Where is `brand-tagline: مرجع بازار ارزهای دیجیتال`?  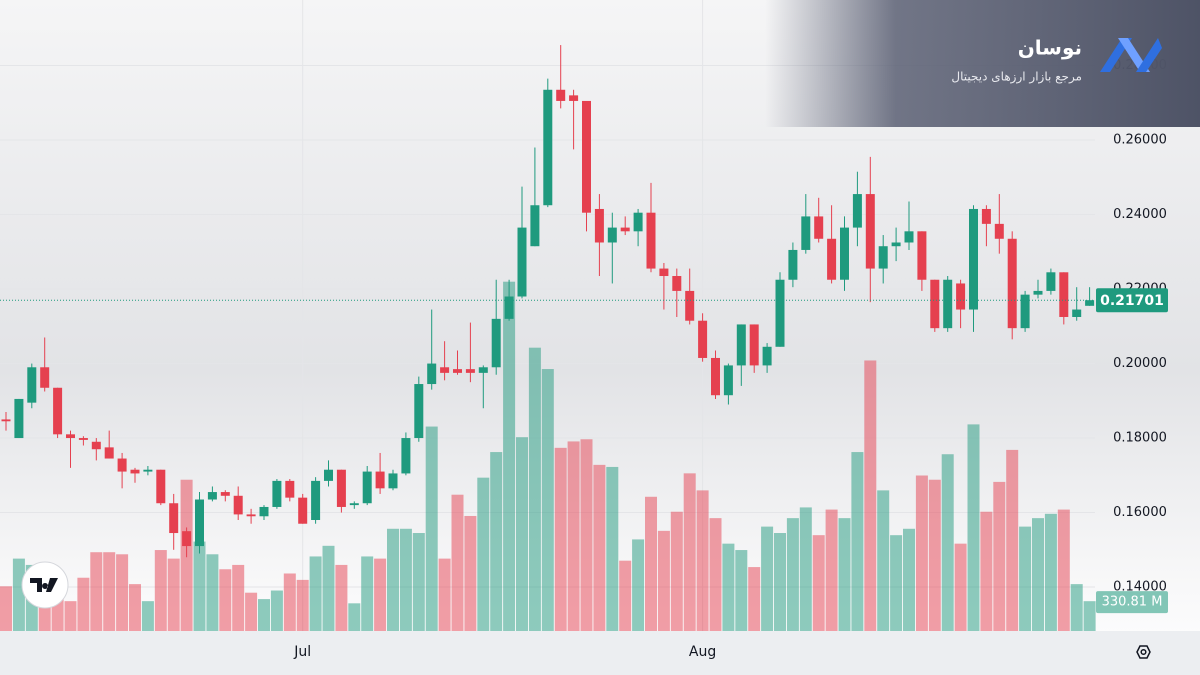 brand-tagline: مرجع بازار ارزهای دیجیتال is located at coordinates (1016, 77).